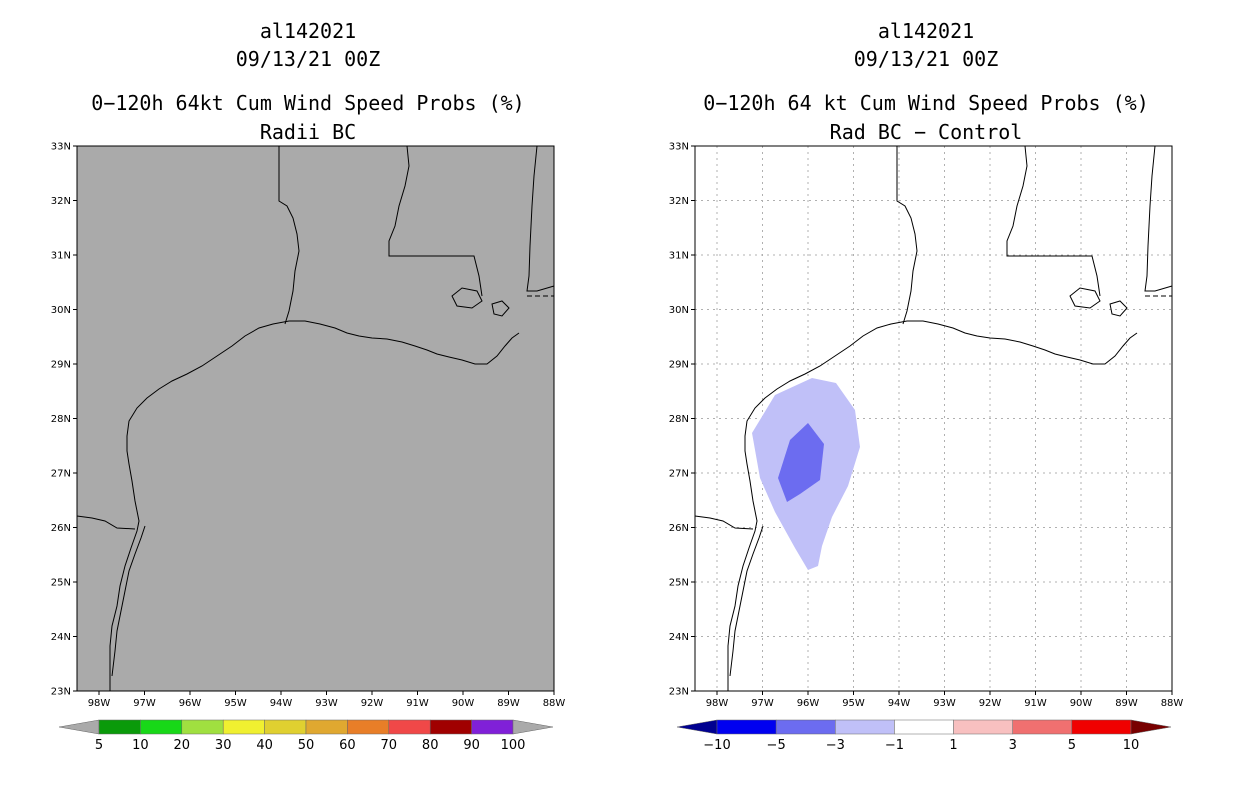 This screenshot has height=800, width=1236. I want to click on left-datetime: 09/13/21 00Z, so click(308, 59).